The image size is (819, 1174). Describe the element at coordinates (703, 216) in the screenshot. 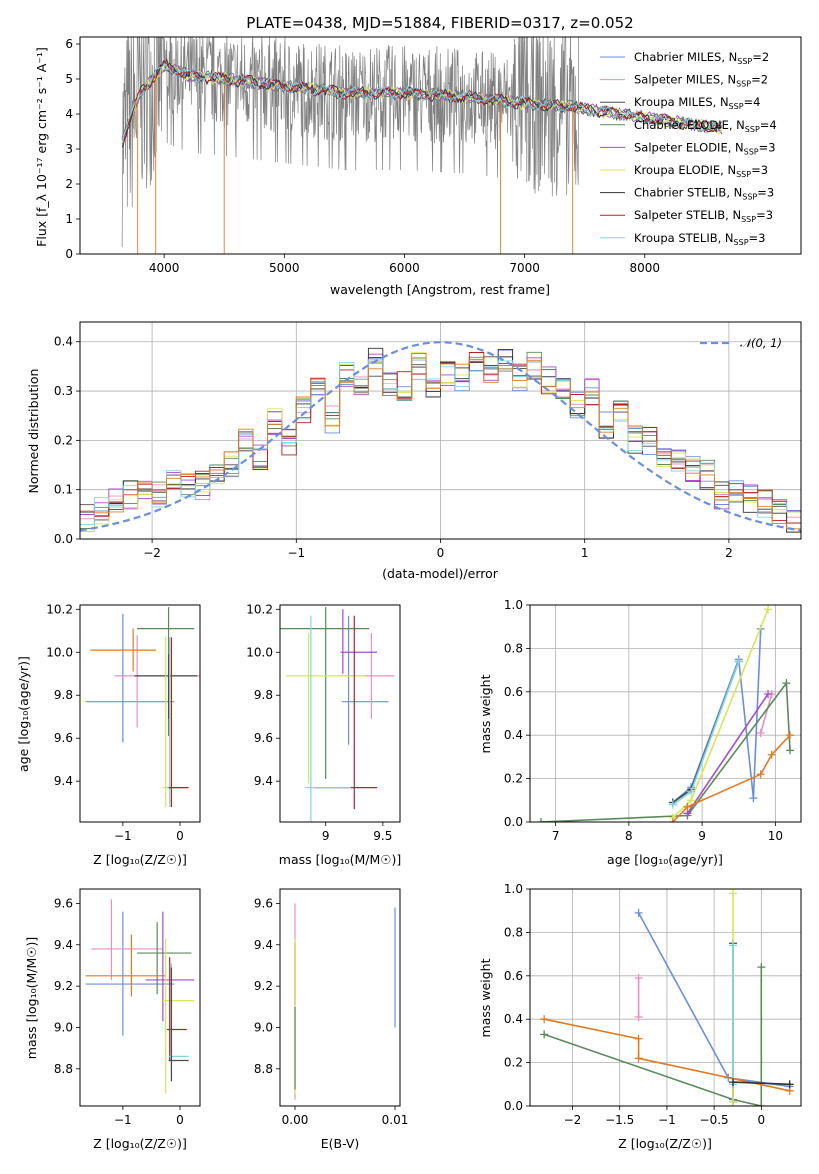

I see `legend-entry: Salpeter STELIB, NSSP=3` at that location.